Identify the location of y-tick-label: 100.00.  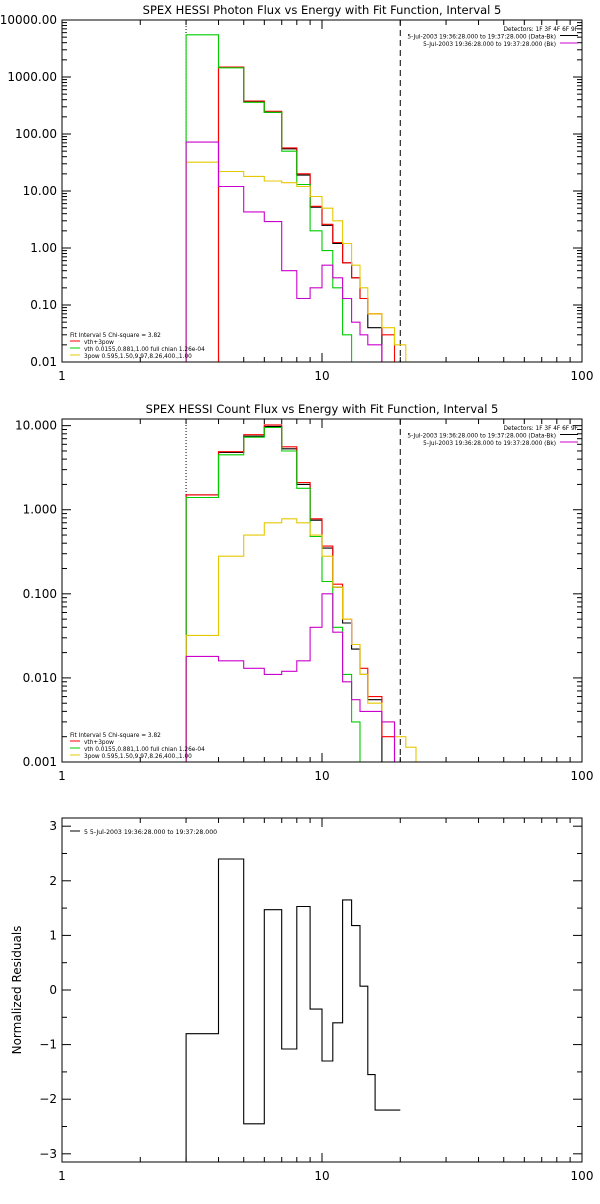
(36, 134).